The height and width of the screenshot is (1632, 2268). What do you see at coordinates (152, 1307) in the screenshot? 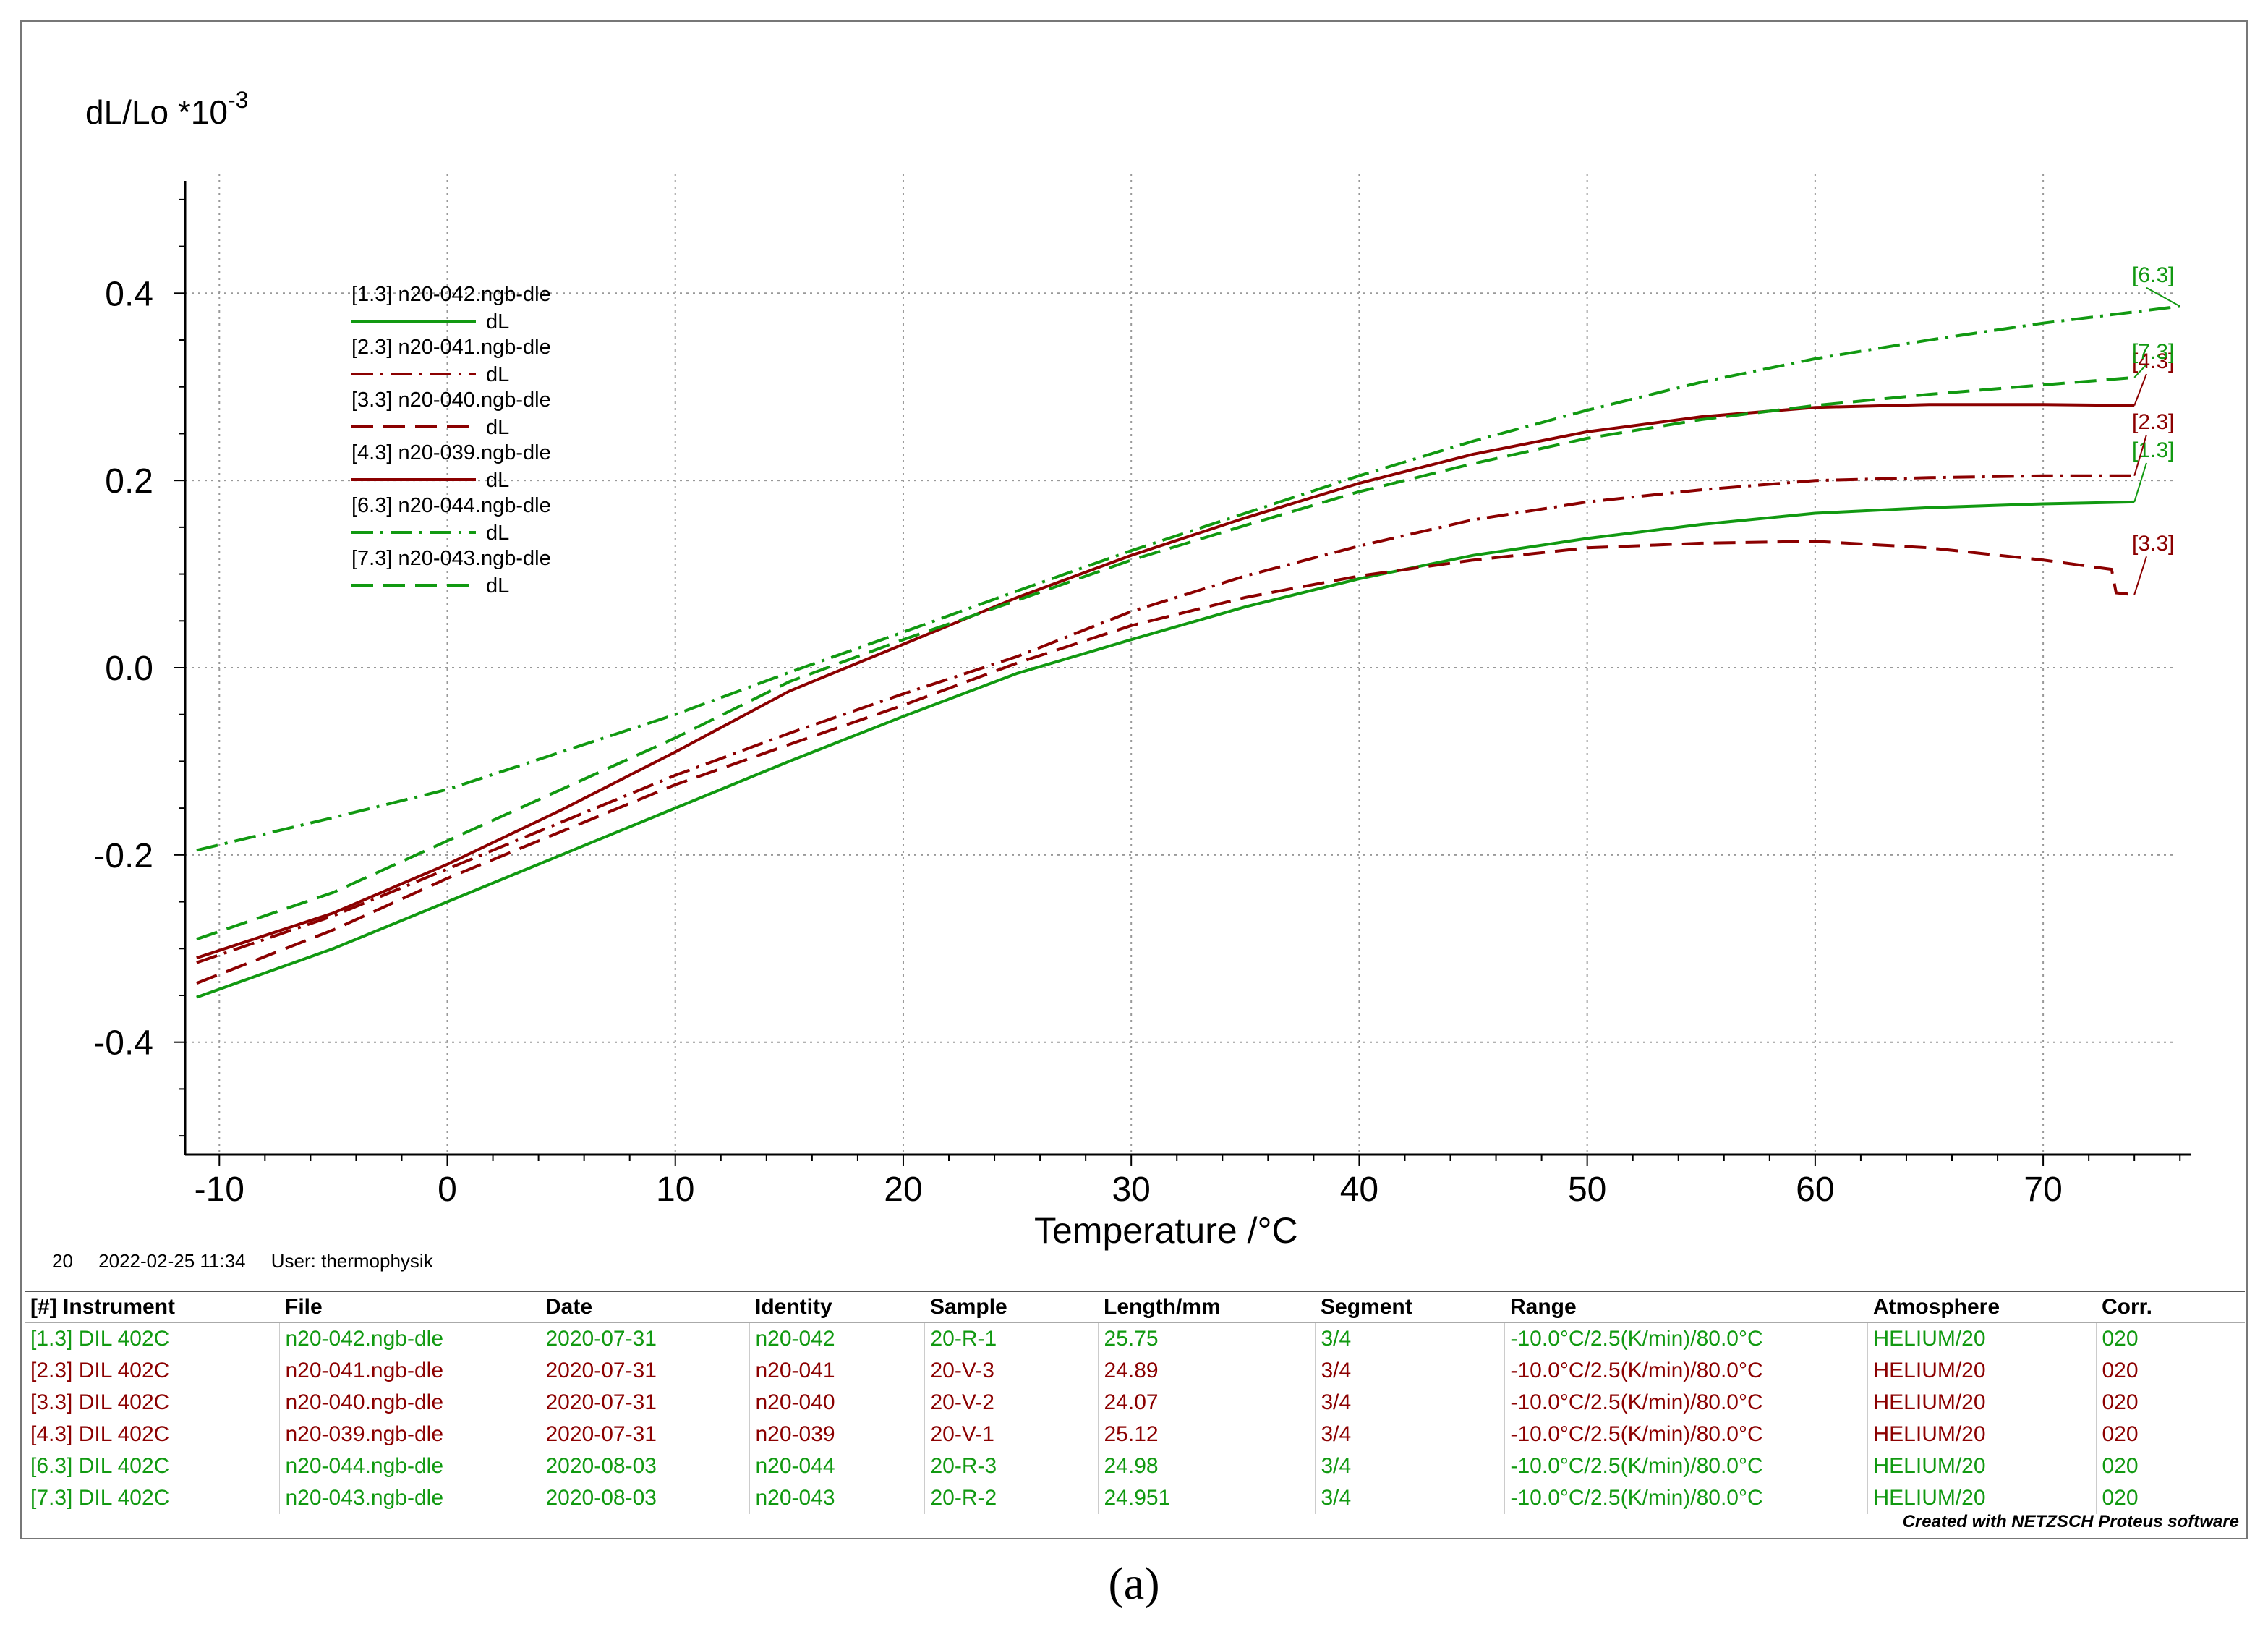
I see `table-header-cell: [#] Instrument` at bounding box center [152, 1307].